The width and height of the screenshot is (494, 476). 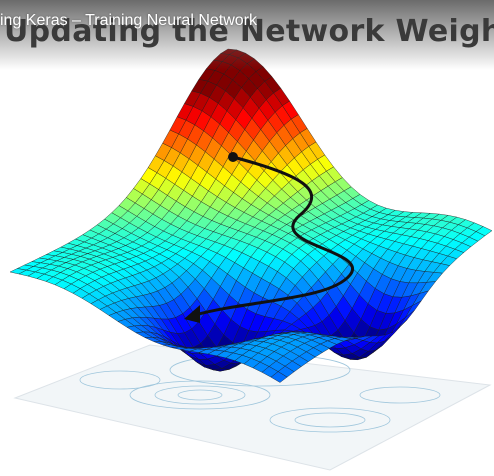 I want to click on start-point, so click(x=233, y=157).